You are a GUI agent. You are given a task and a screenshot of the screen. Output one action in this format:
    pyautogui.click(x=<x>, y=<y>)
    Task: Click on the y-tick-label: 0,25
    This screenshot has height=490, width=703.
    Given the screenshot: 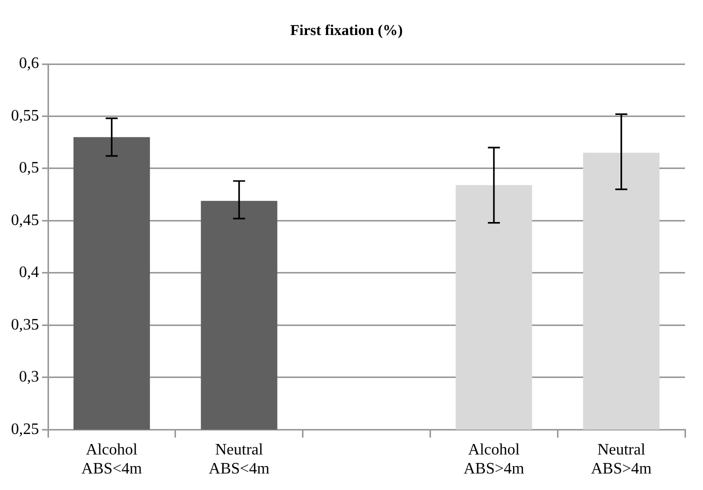 What is the action you would take?
    pyautogui.click(x=25, y=429)
    